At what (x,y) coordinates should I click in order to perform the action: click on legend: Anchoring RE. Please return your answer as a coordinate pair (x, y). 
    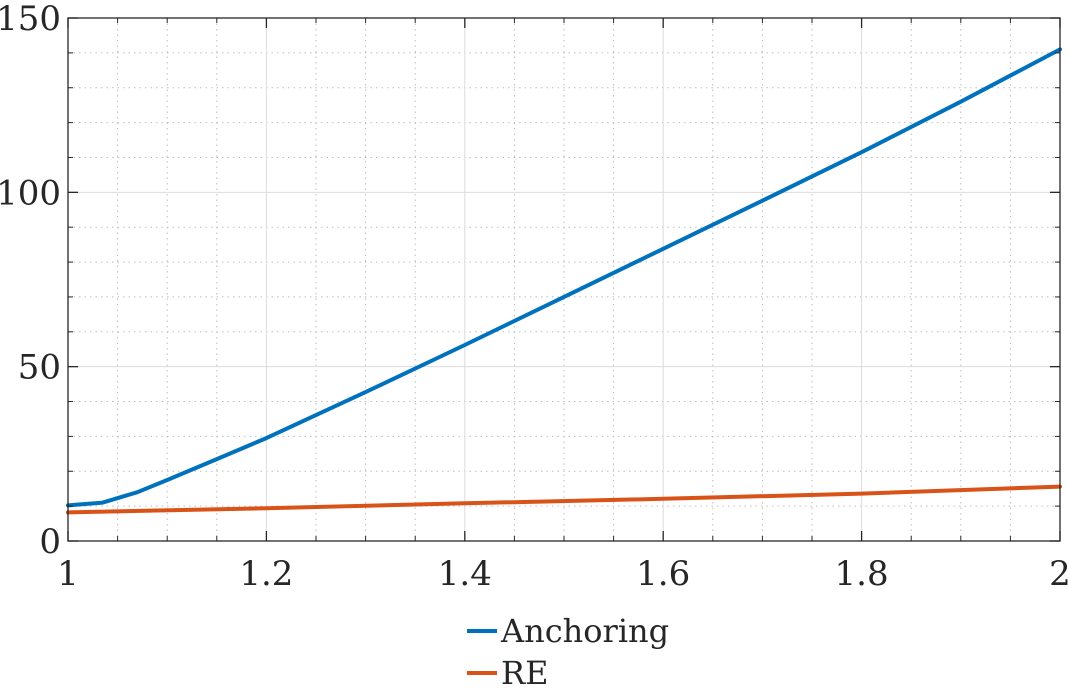
    Looking at the image, I should click on (568, 652).